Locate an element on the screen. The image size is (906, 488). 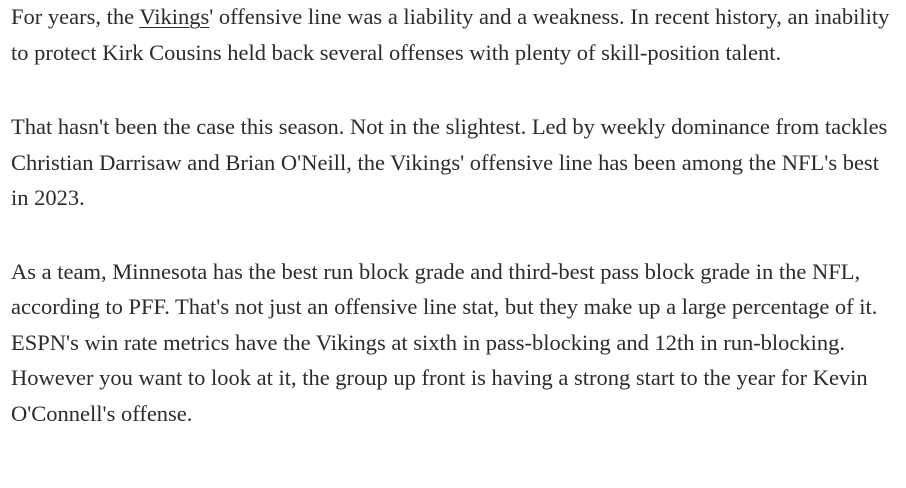
vikings-link: Vikings is located at coordinates (174, 16).